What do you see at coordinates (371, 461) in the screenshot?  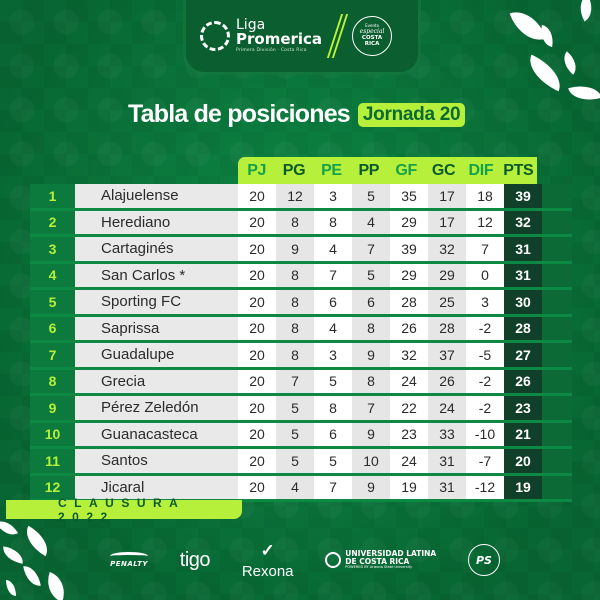 I see `lost: 10` at bounding box center [371, 461].